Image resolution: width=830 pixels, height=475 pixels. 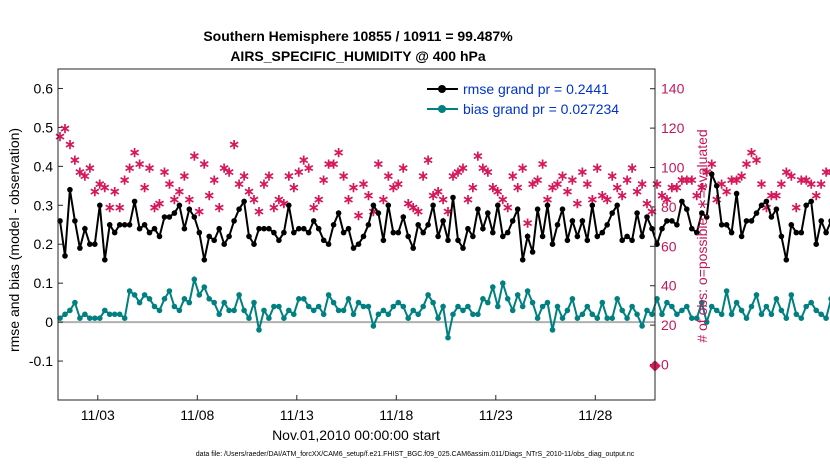 What do you see at coordinates (44, 127) in the screenshot?
I see `y-left-tick-label: 0.5` at bounding box center [44, 127].